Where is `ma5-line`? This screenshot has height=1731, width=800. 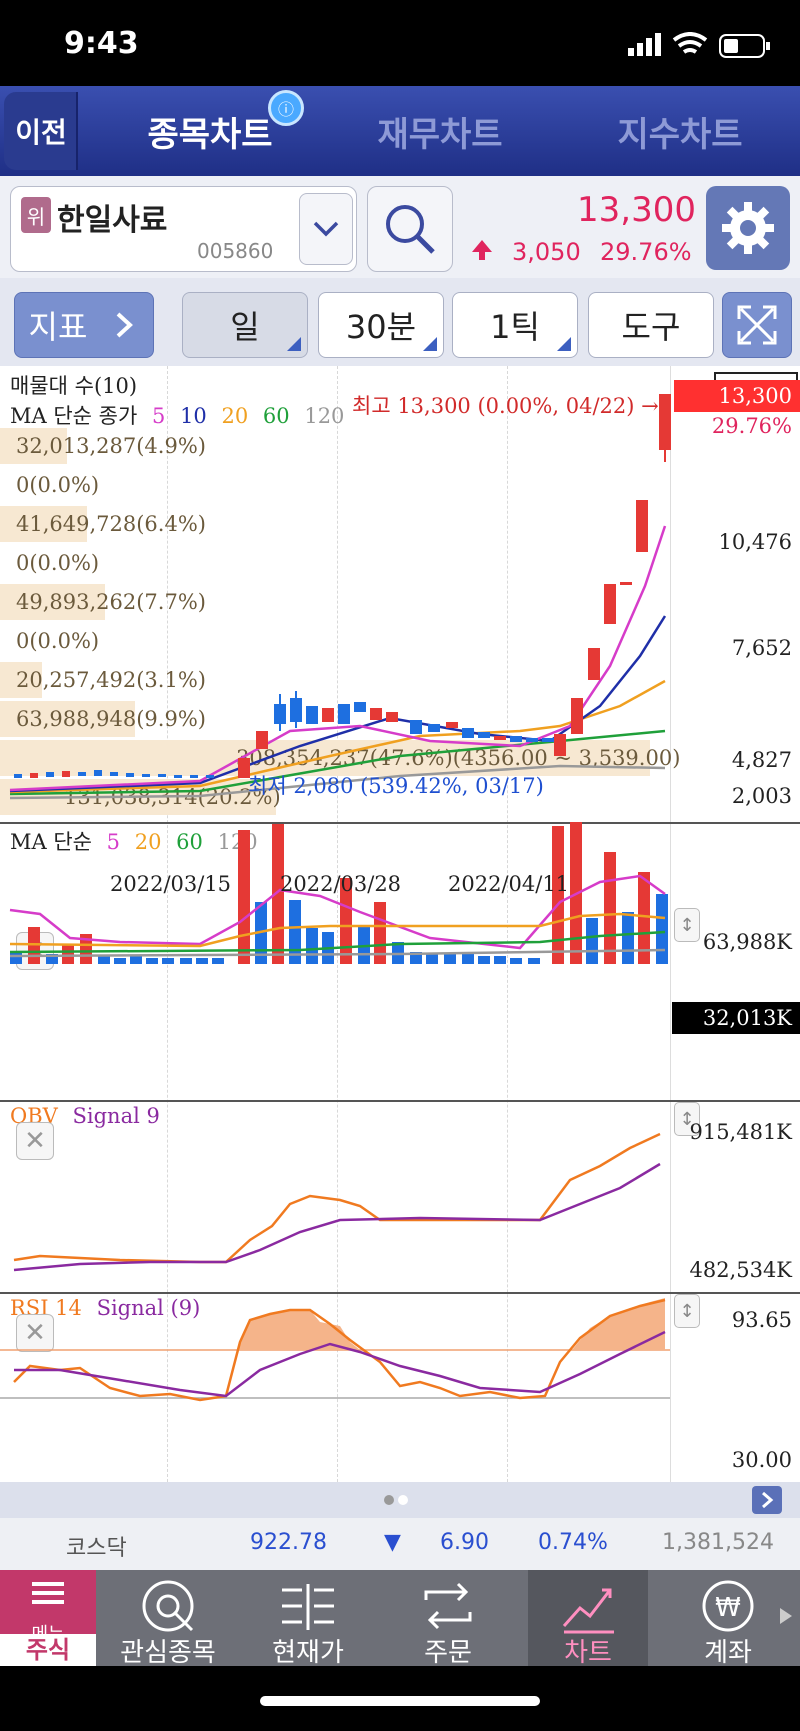 ma5-line is located at coordinates (338, 658).